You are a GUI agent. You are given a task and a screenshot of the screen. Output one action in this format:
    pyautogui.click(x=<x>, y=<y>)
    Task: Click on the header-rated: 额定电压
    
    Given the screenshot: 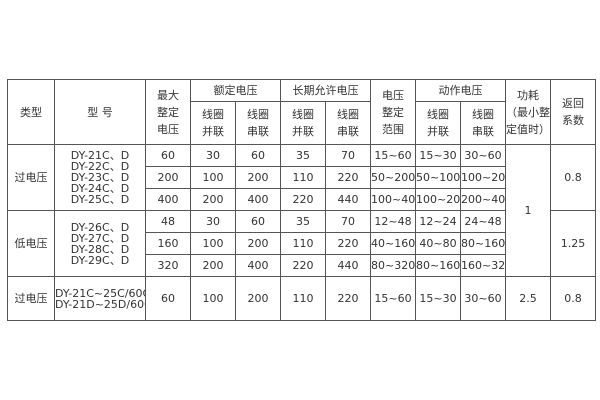 What is the action you would take?
    pyautogui.click(x=235, y=90)
    